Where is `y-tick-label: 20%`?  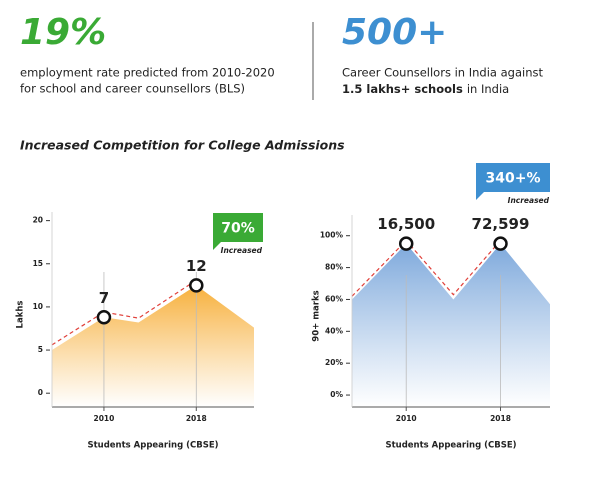
y-tick-label: 20% is located at coordinates (334, 362).